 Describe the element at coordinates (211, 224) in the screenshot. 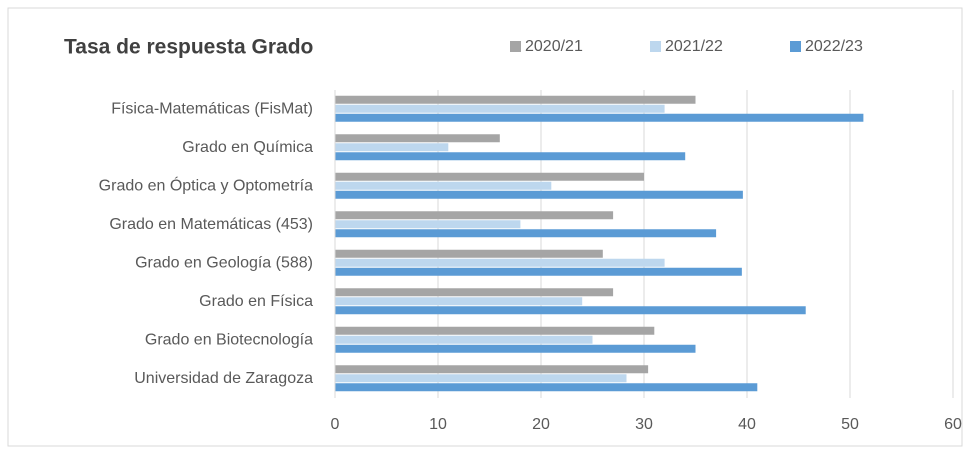

I see `y-tick-label: Grado en Matemáticas (453)` at that location.